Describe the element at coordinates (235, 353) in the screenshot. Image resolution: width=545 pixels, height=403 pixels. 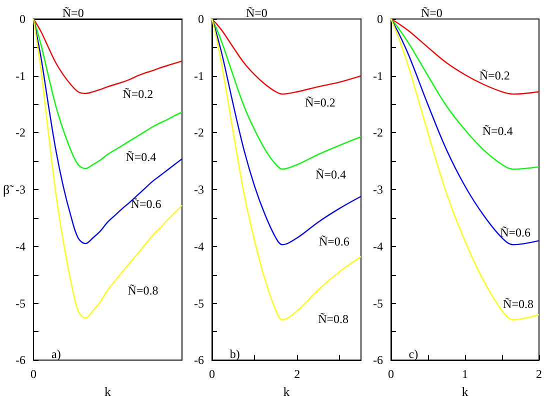
I see `annotation: b)` at that location.